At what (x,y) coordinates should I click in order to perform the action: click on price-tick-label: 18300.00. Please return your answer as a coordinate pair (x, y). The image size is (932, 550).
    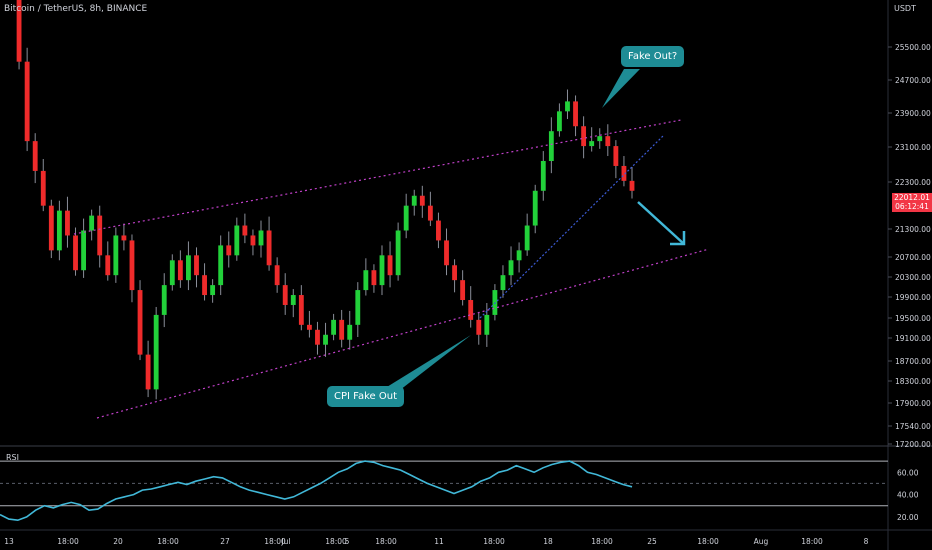
    Looking at the image, I should click on (913, 381).